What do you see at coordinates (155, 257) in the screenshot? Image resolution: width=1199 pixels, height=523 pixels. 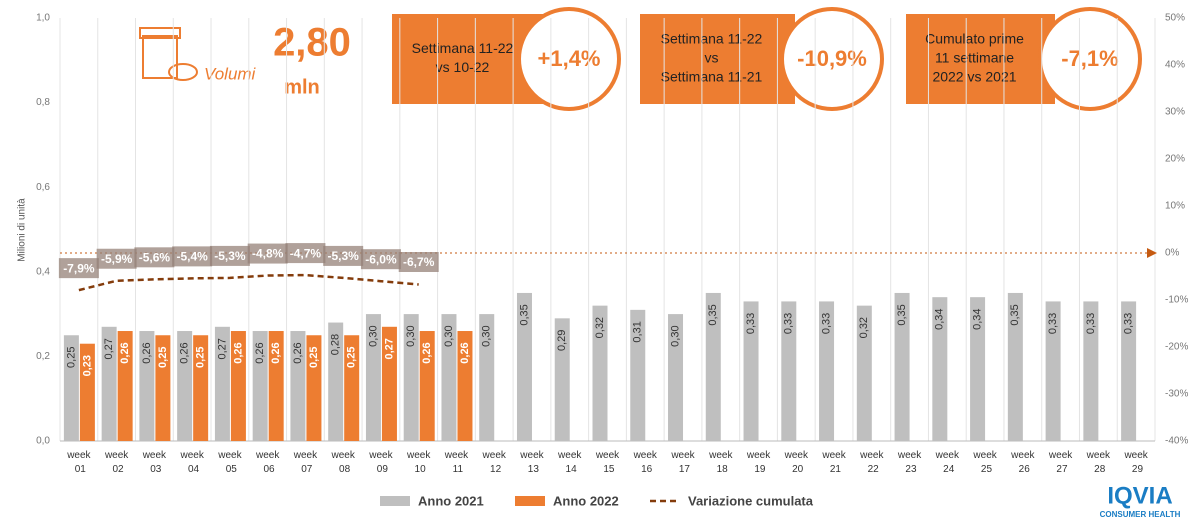 I see `line-value-label: -5,6%` at bounding box center [155, 257].